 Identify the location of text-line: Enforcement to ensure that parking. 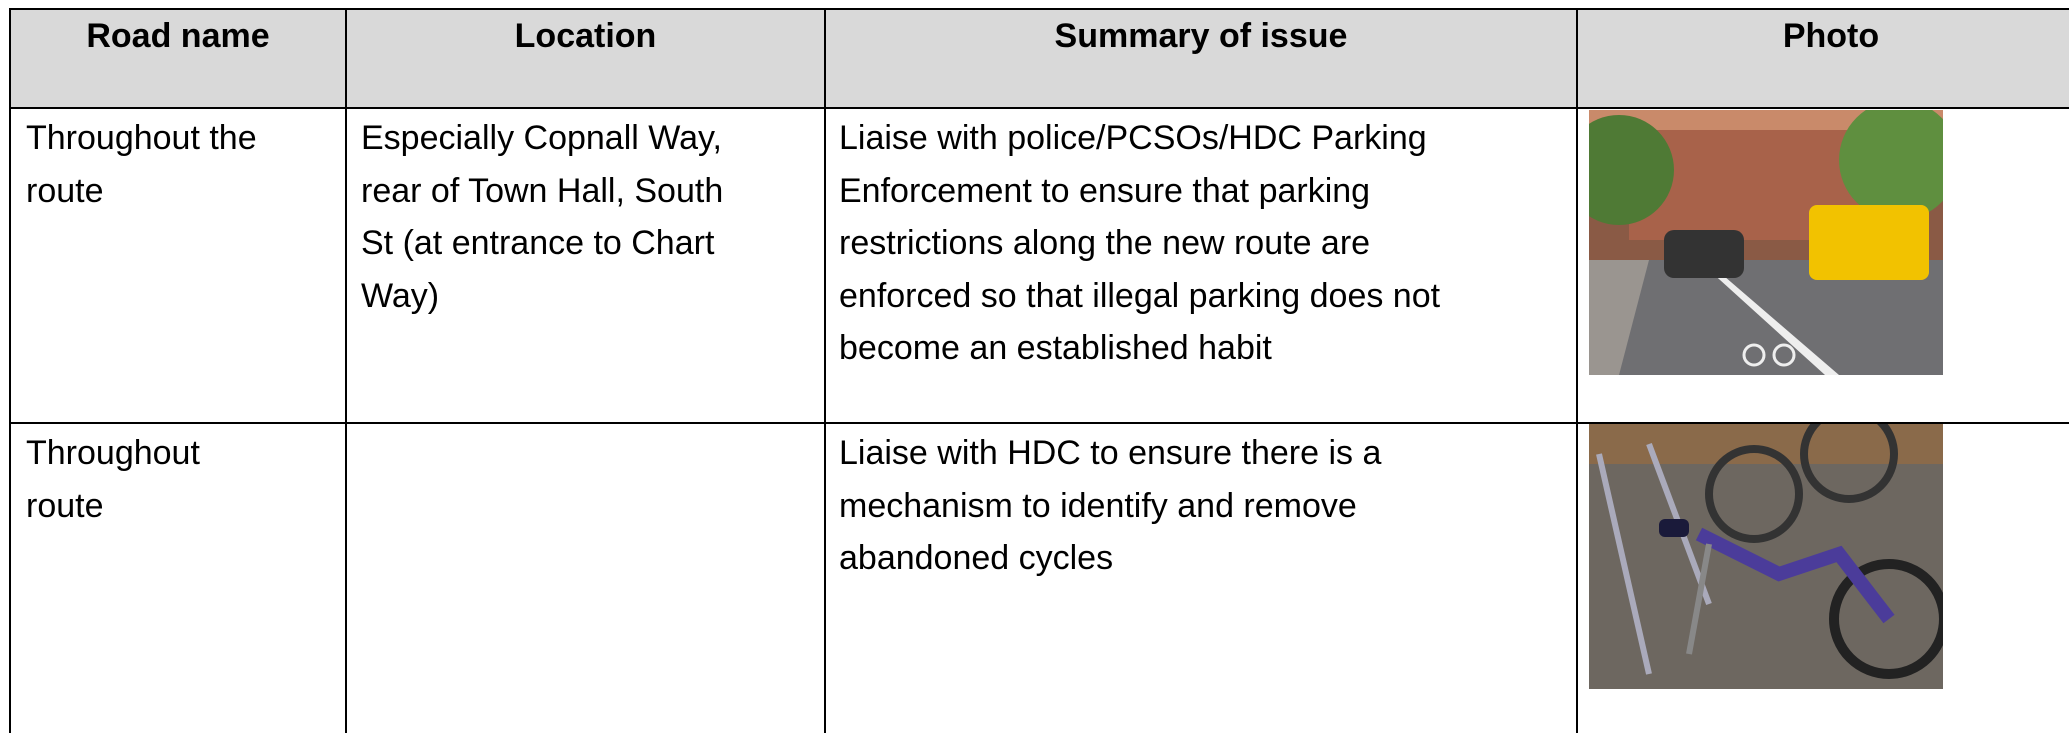
(1105, 190).